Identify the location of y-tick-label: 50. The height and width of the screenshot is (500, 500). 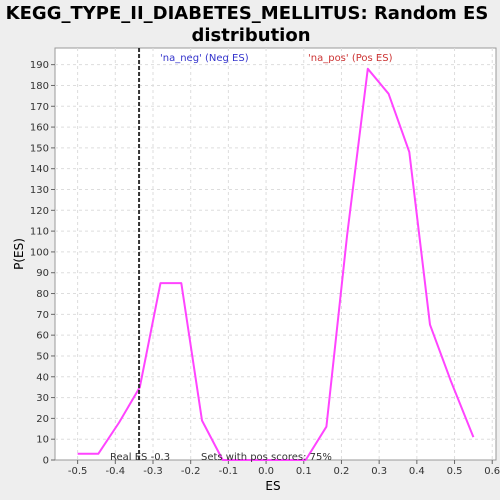
(42, 356).